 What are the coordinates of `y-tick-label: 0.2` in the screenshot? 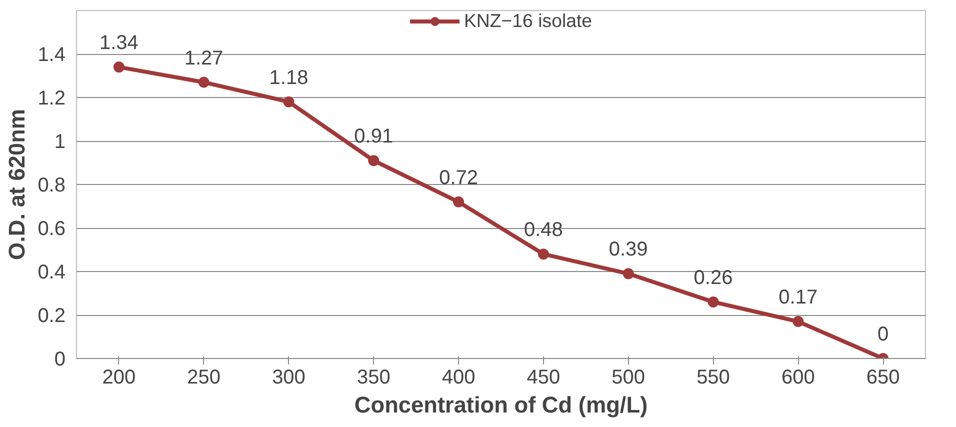 It's located at (52, 316).